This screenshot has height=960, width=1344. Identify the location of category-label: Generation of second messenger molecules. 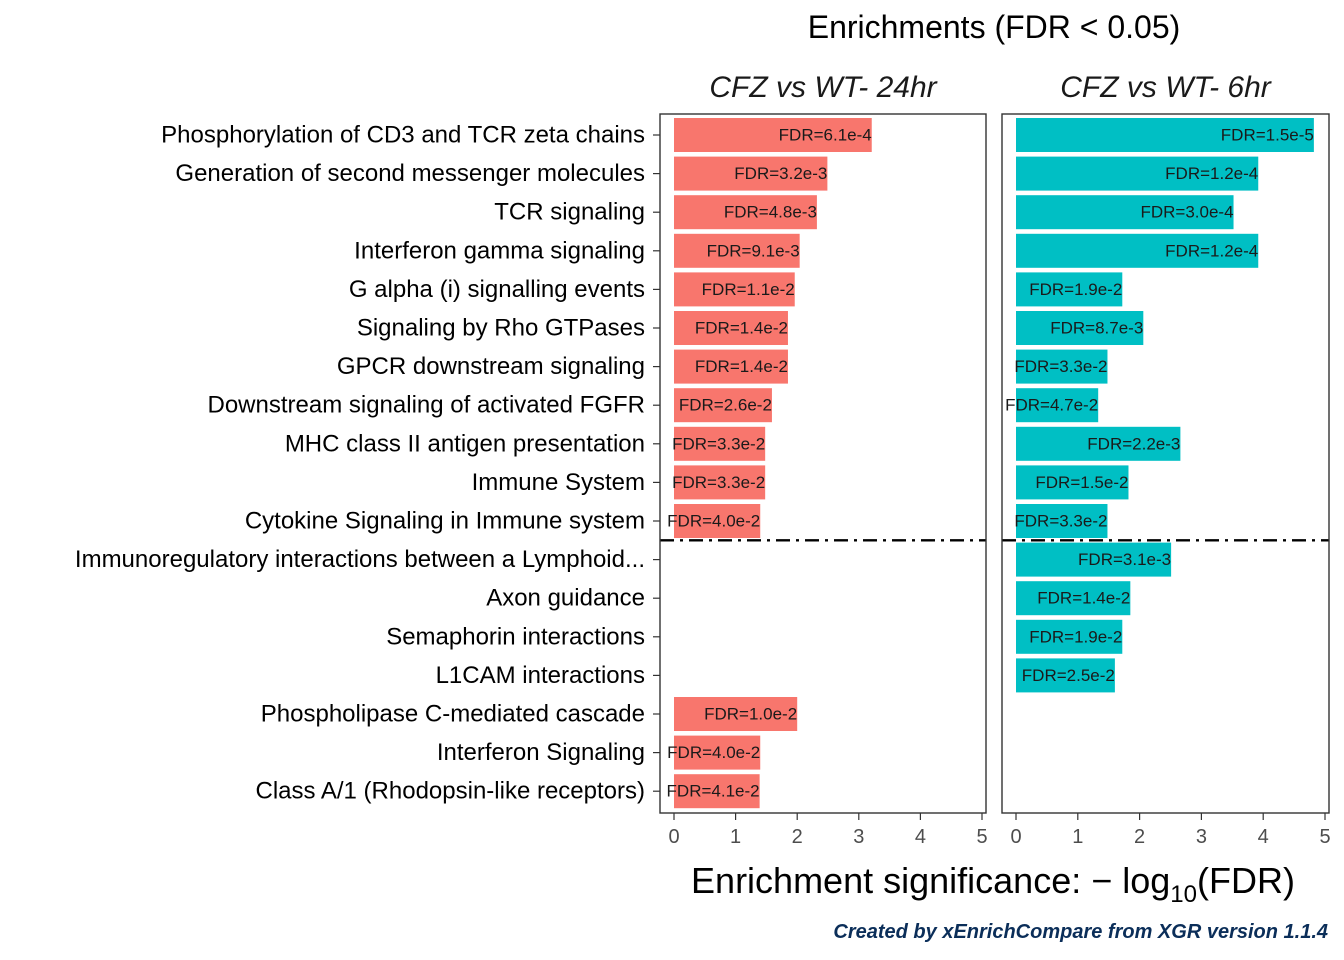
(410, 173).